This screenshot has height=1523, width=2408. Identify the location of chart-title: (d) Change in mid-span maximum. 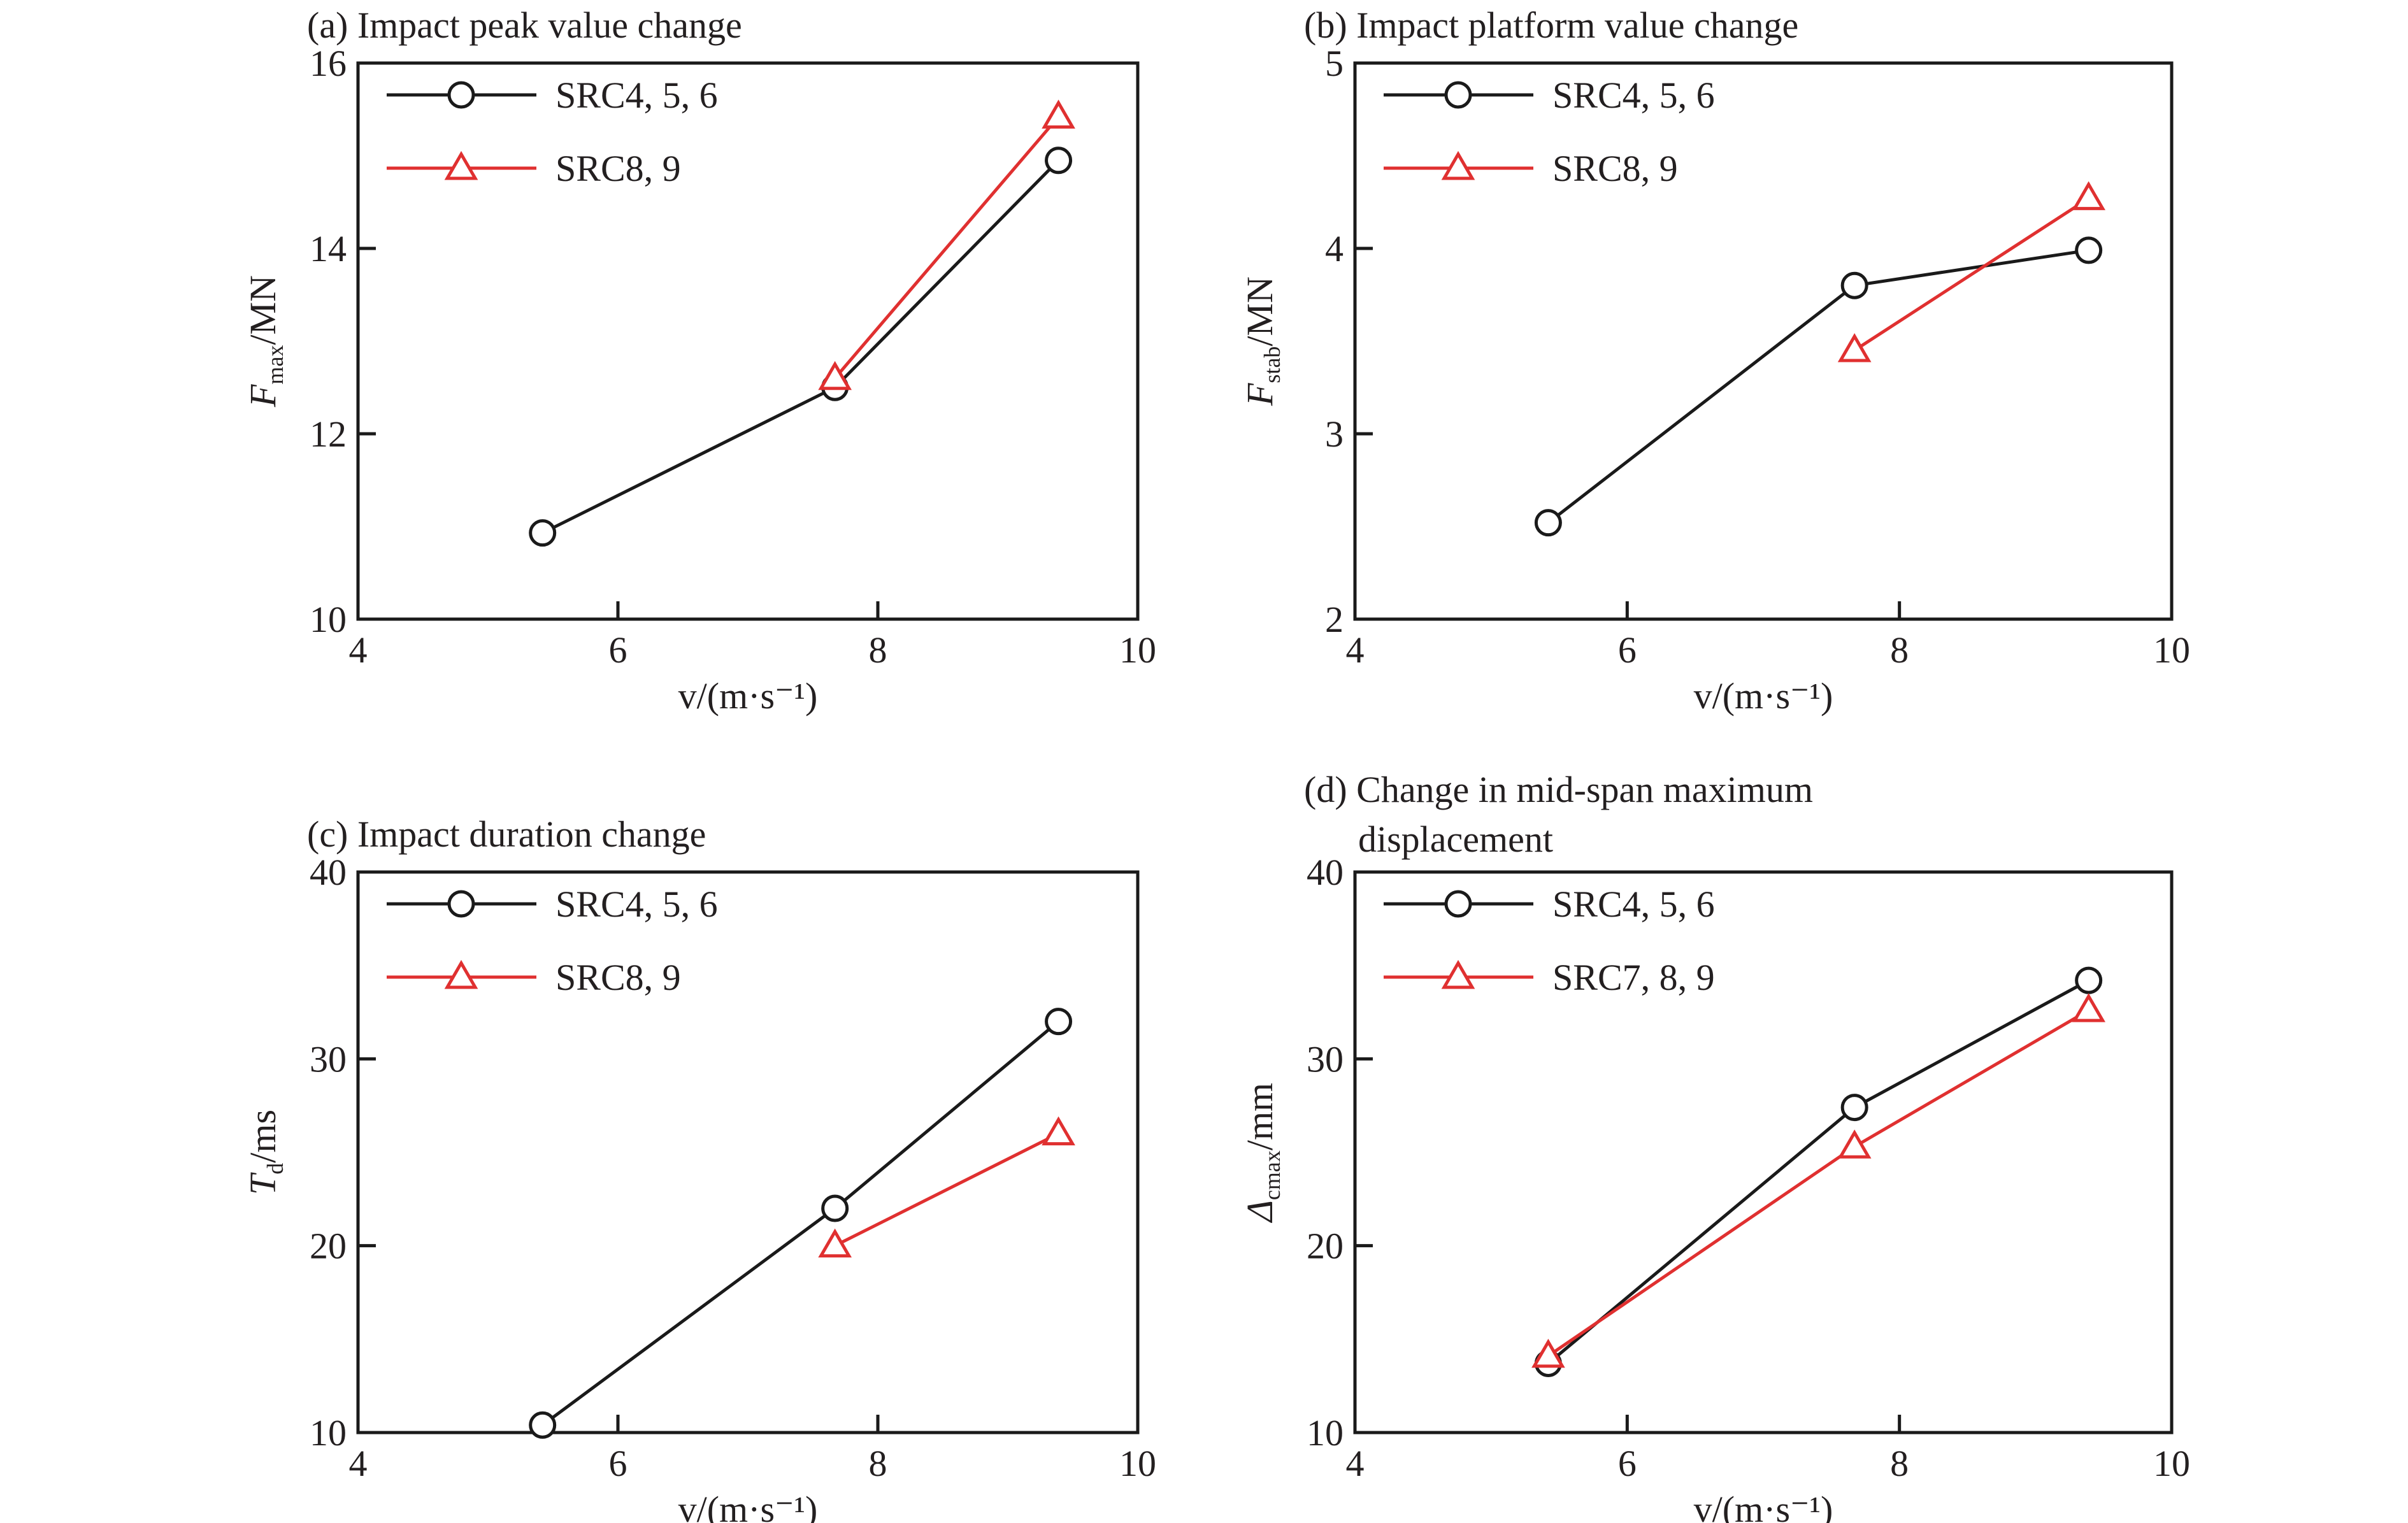
(1558, 790).